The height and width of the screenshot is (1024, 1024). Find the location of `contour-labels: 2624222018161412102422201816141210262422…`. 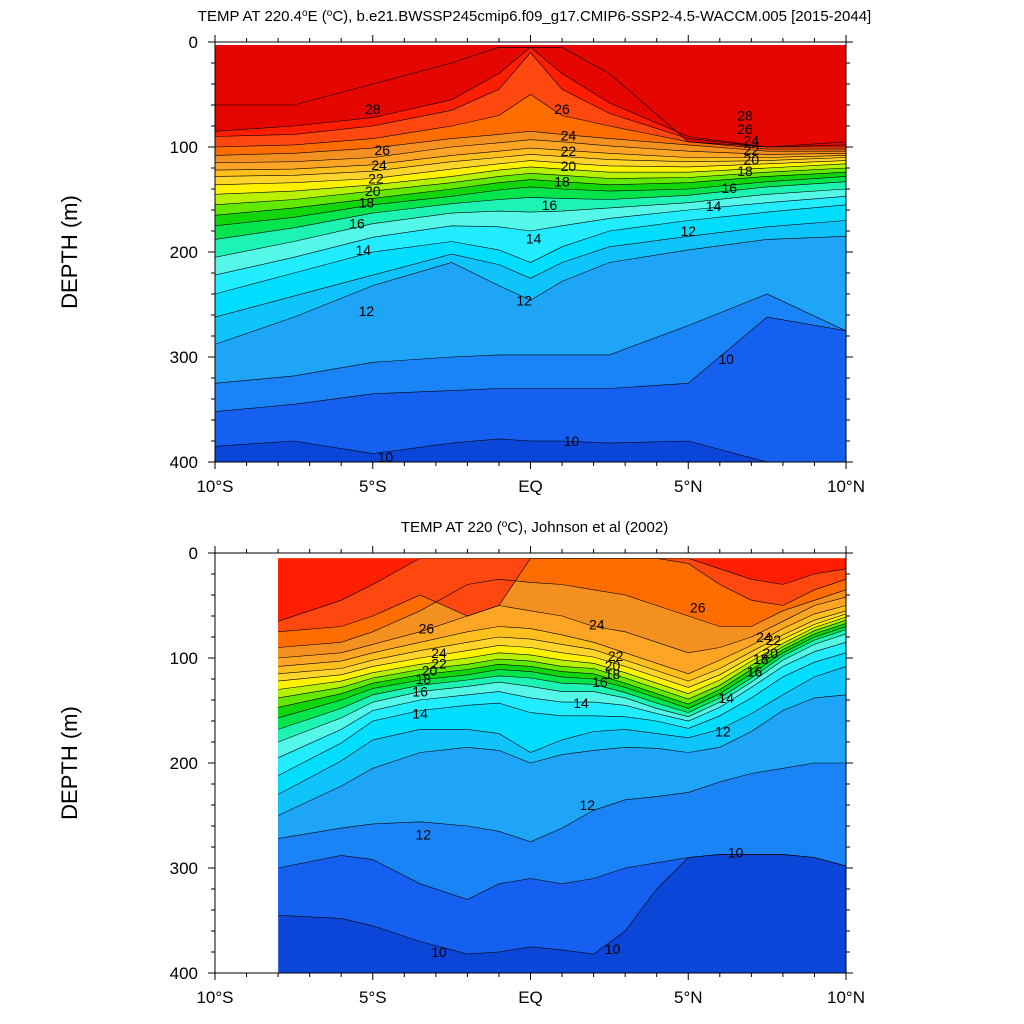

contour-labels: 2624222018161412102422201816141210262422… is located at coordinates (596, 780).